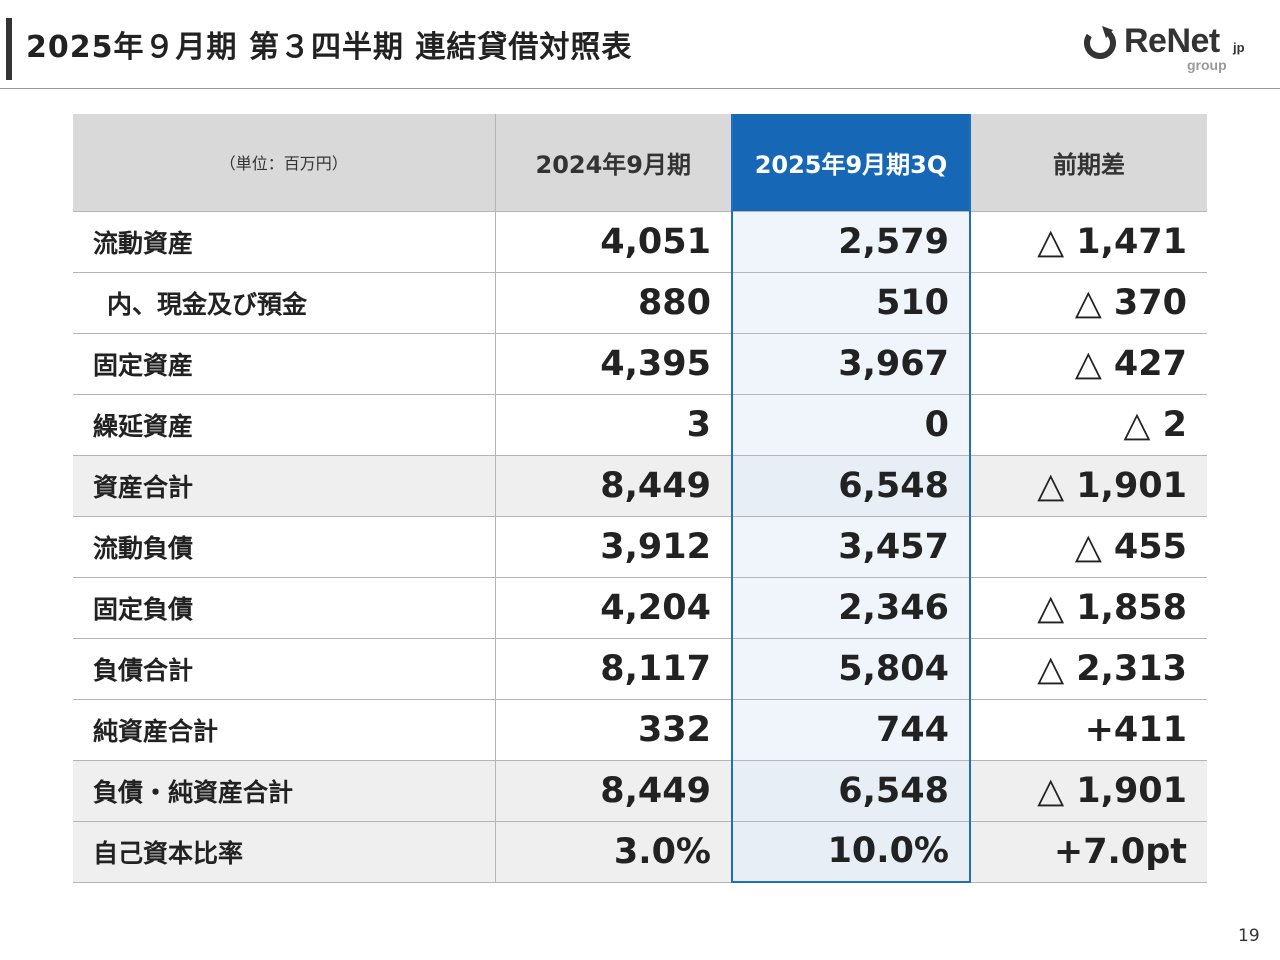 The height and width of the screenshot is (960, 1280). What do you see at coordinates (9, 49) in the screenshot?
I see `title-accent-bar` at bounding box center [9, 49].